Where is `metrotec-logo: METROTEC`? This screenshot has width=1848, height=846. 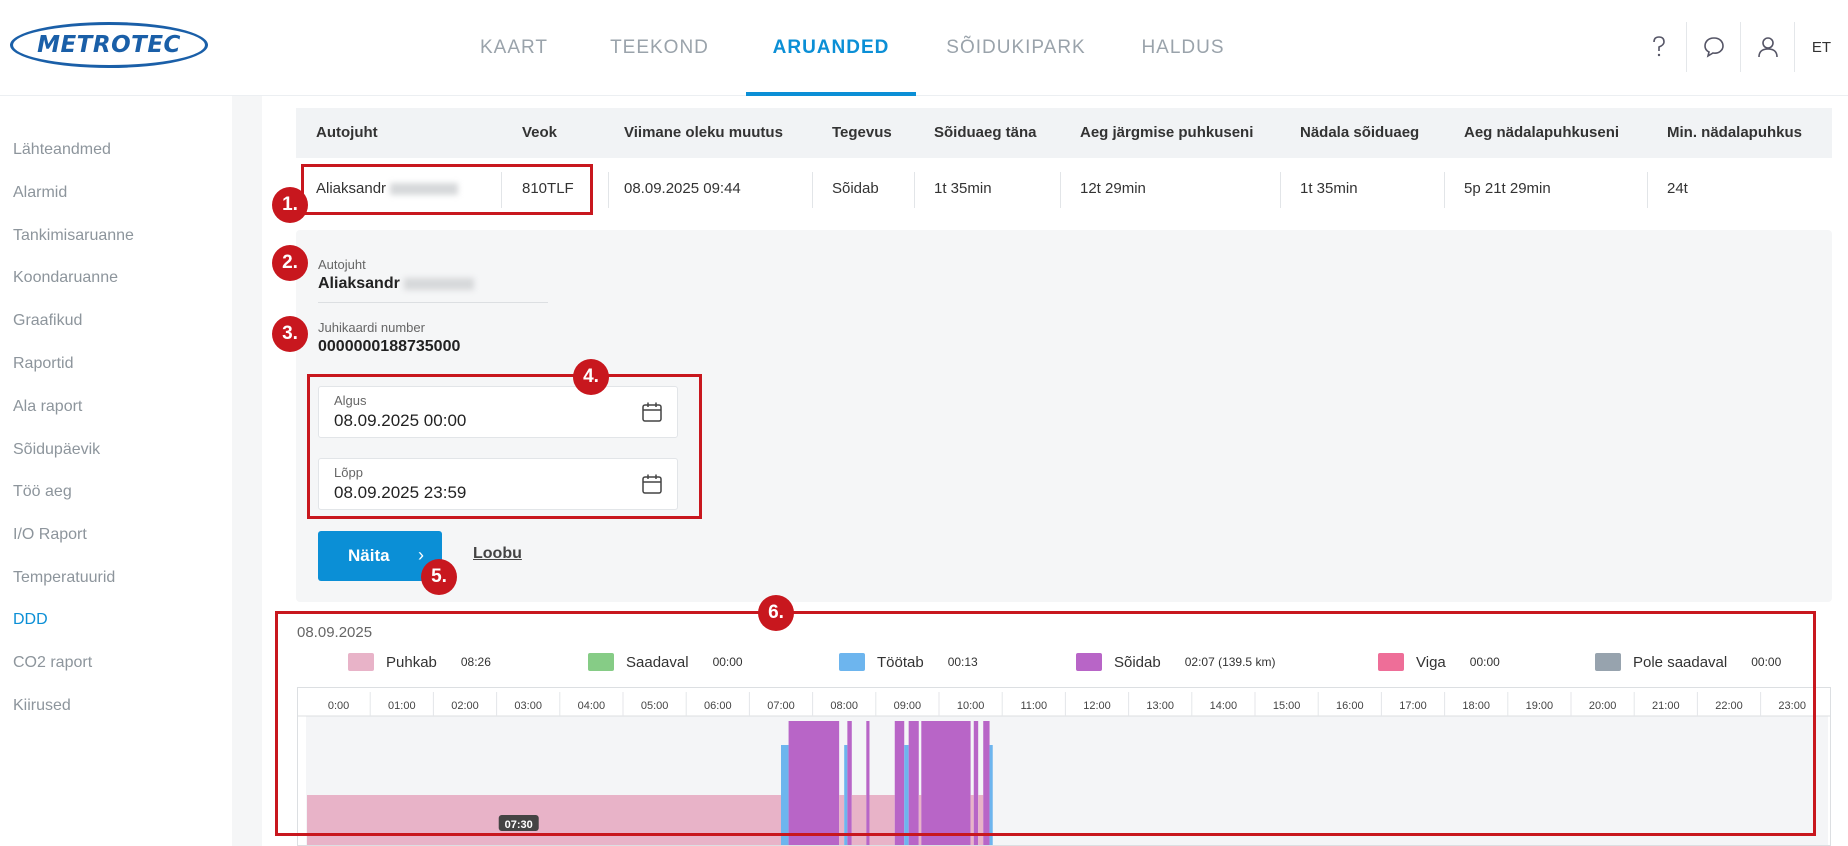 metrotec-logo: METROTEC is located at coordinates (109, 45).